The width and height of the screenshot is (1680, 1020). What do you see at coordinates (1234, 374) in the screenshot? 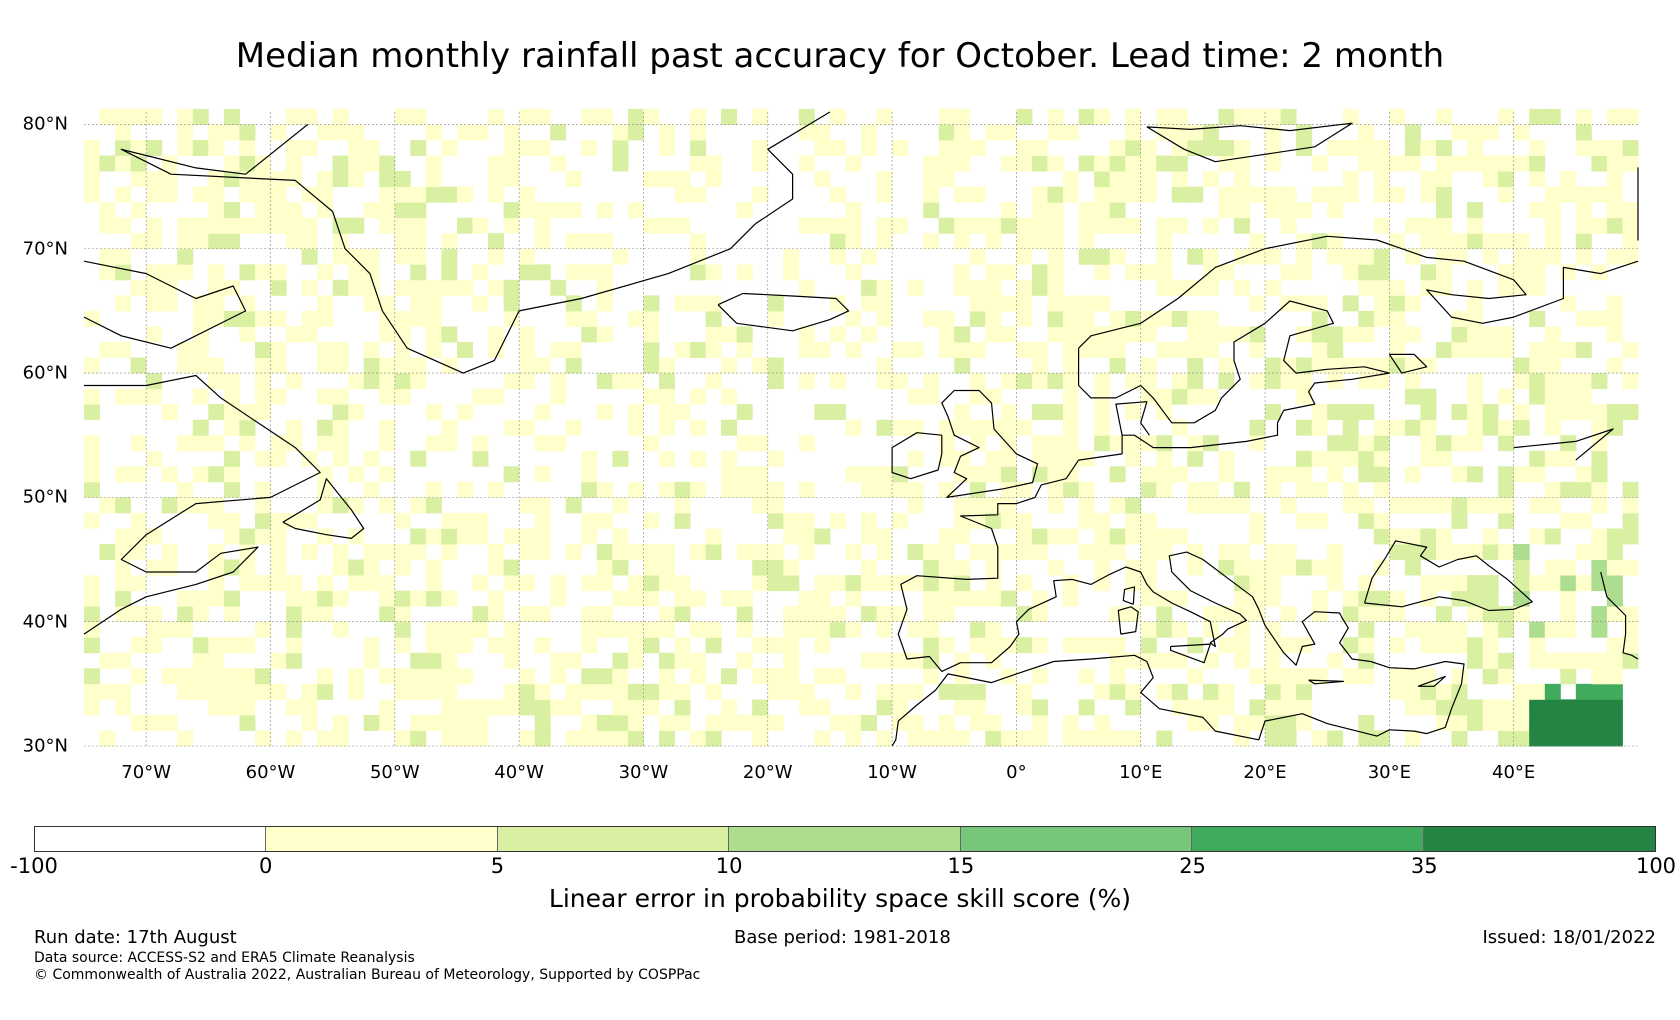
I see `baltic-coast` at bounding box center [1234, 374].